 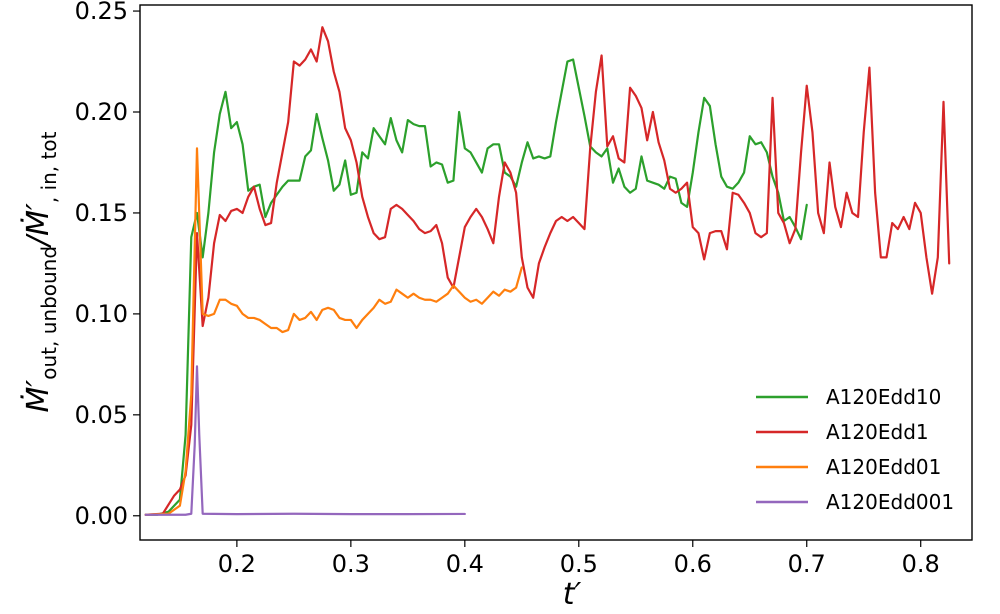 What do you see at coordinates (38, 396) in the screenshot?
I see `y-axis-label-main: Ṁ′` at bounding box center [38, 396].